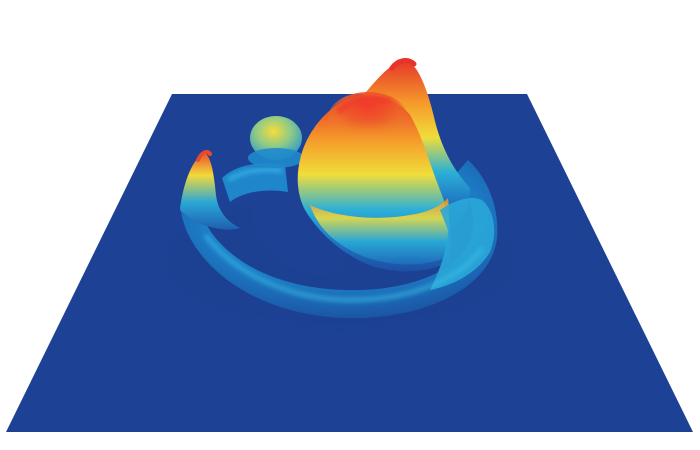 The width and height of the screenshot is (700, 450). What do you see at coordinates (363, 105) in the screenshot?
I see `peak-ridge` at bounding box center [363, 105].